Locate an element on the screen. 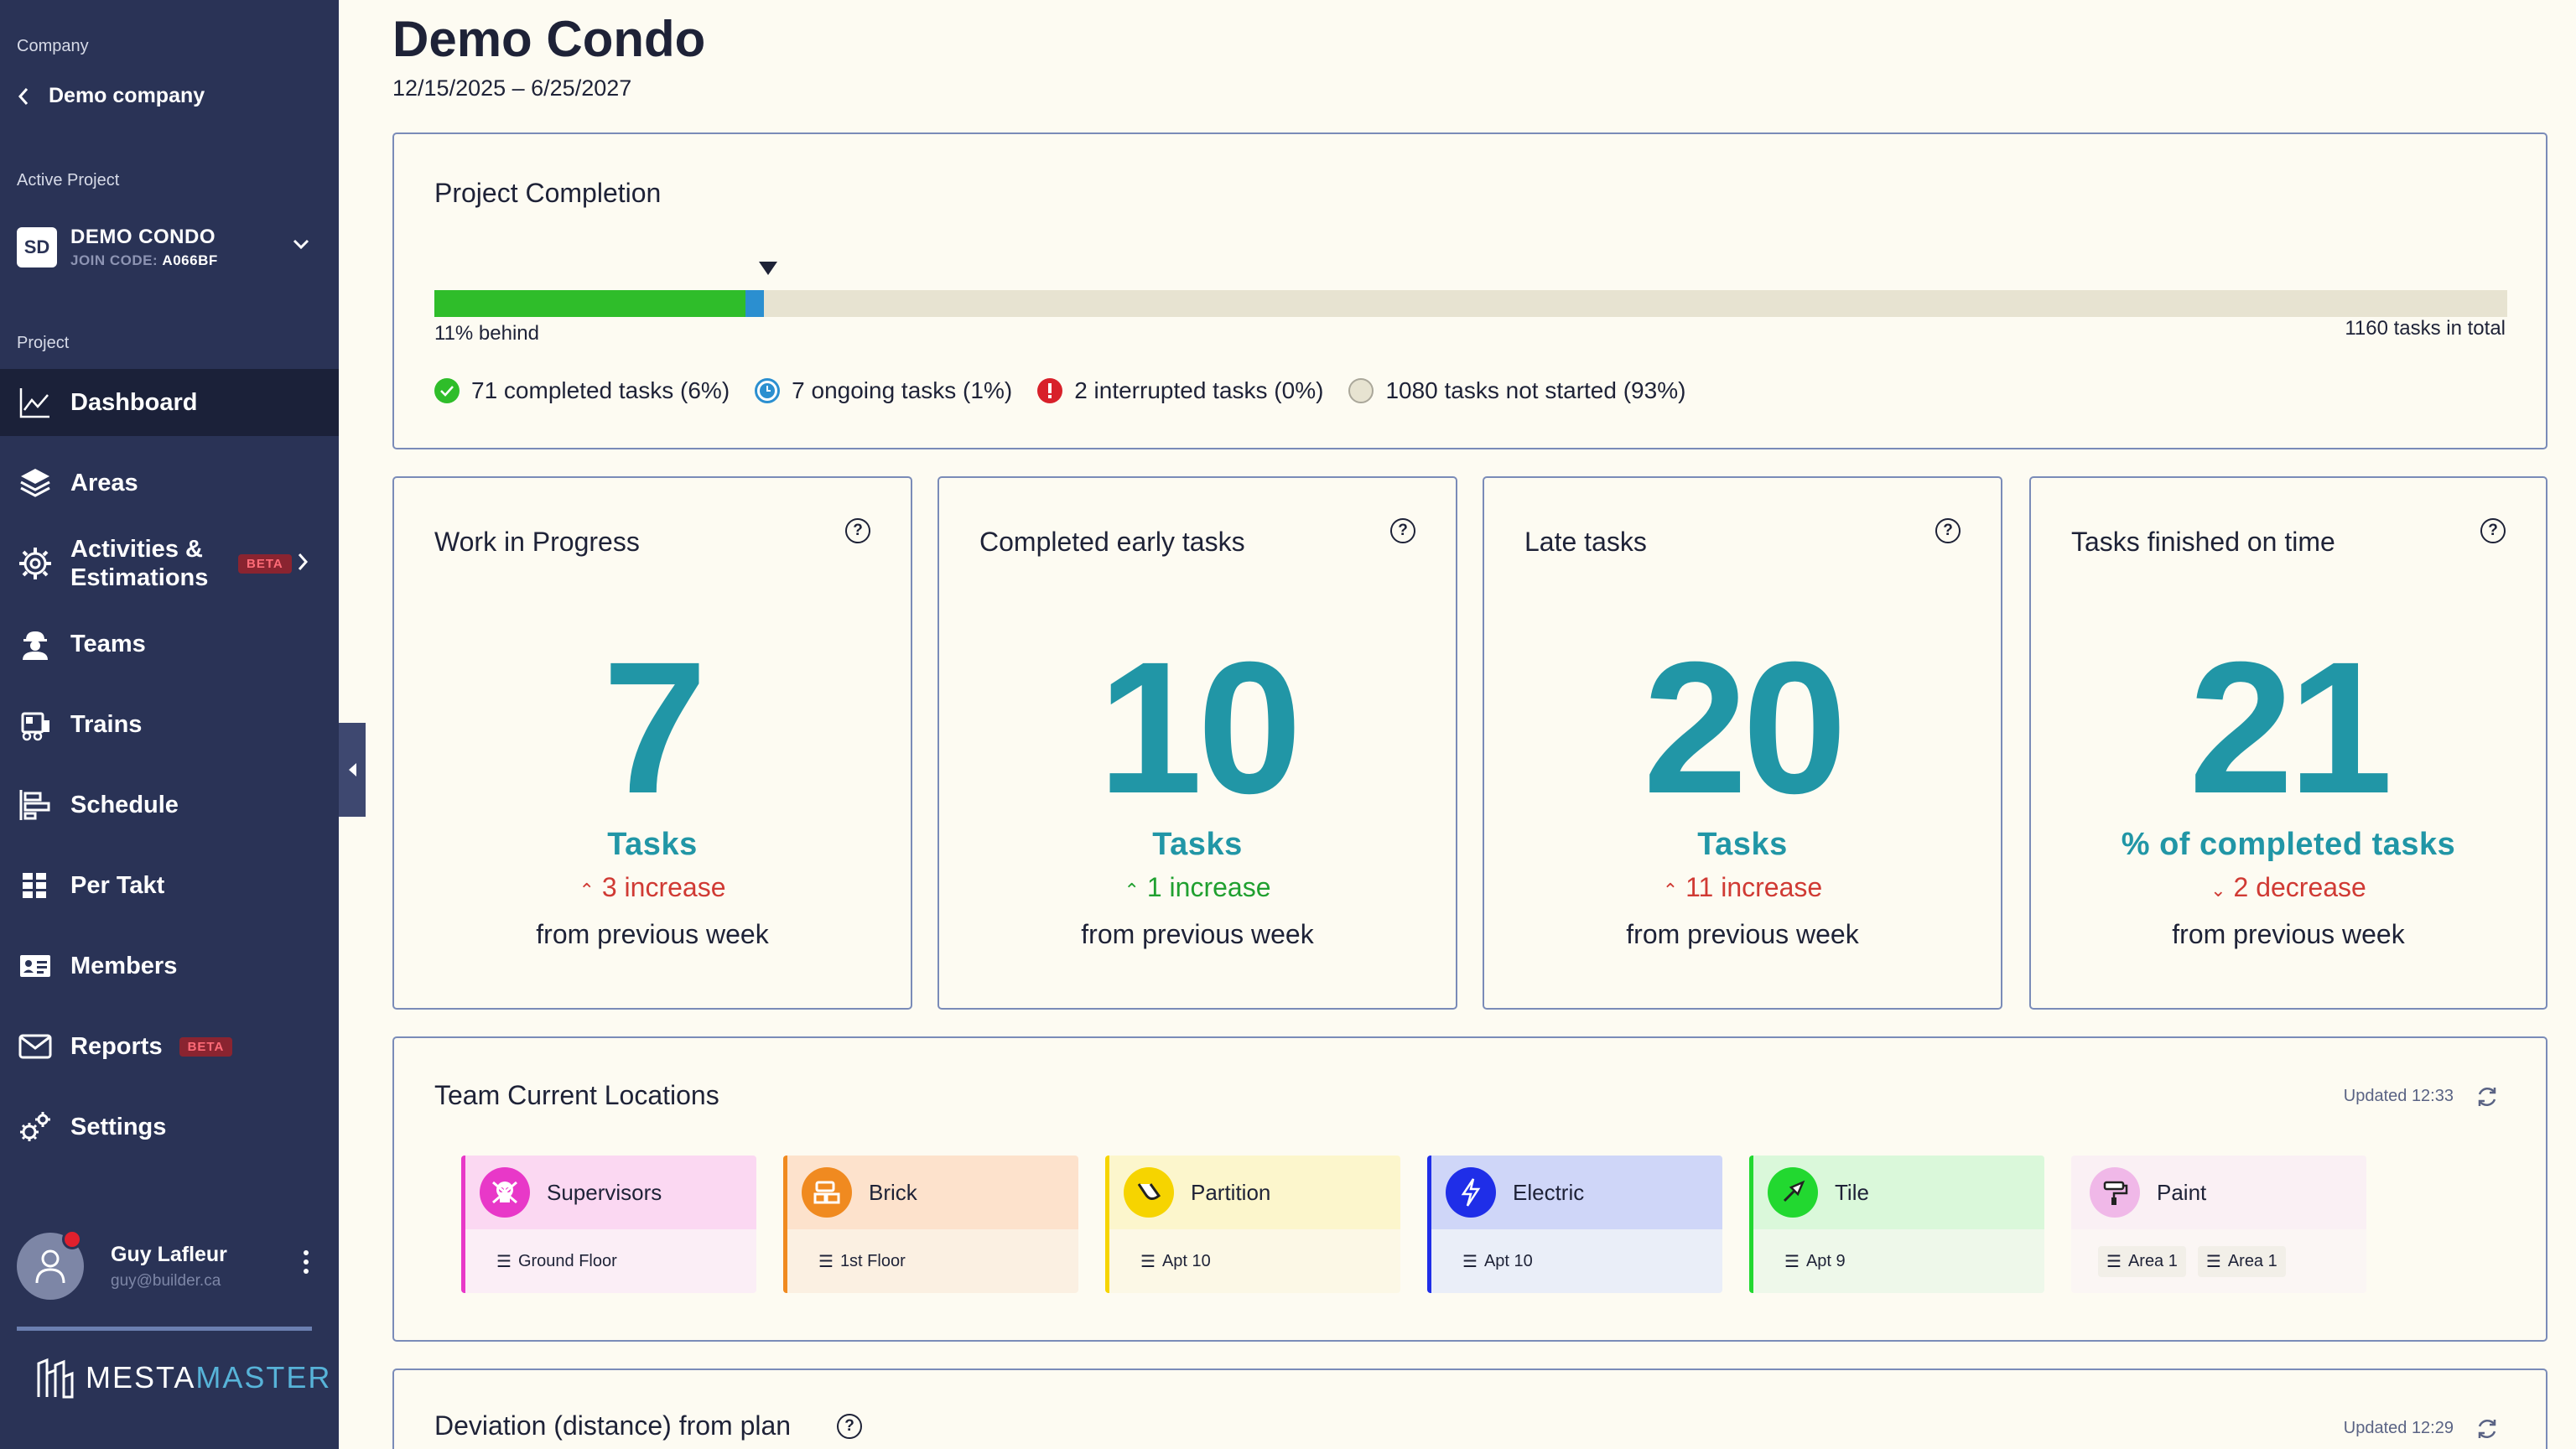  nav-trains: Trains is located at coordinates (169, 724).